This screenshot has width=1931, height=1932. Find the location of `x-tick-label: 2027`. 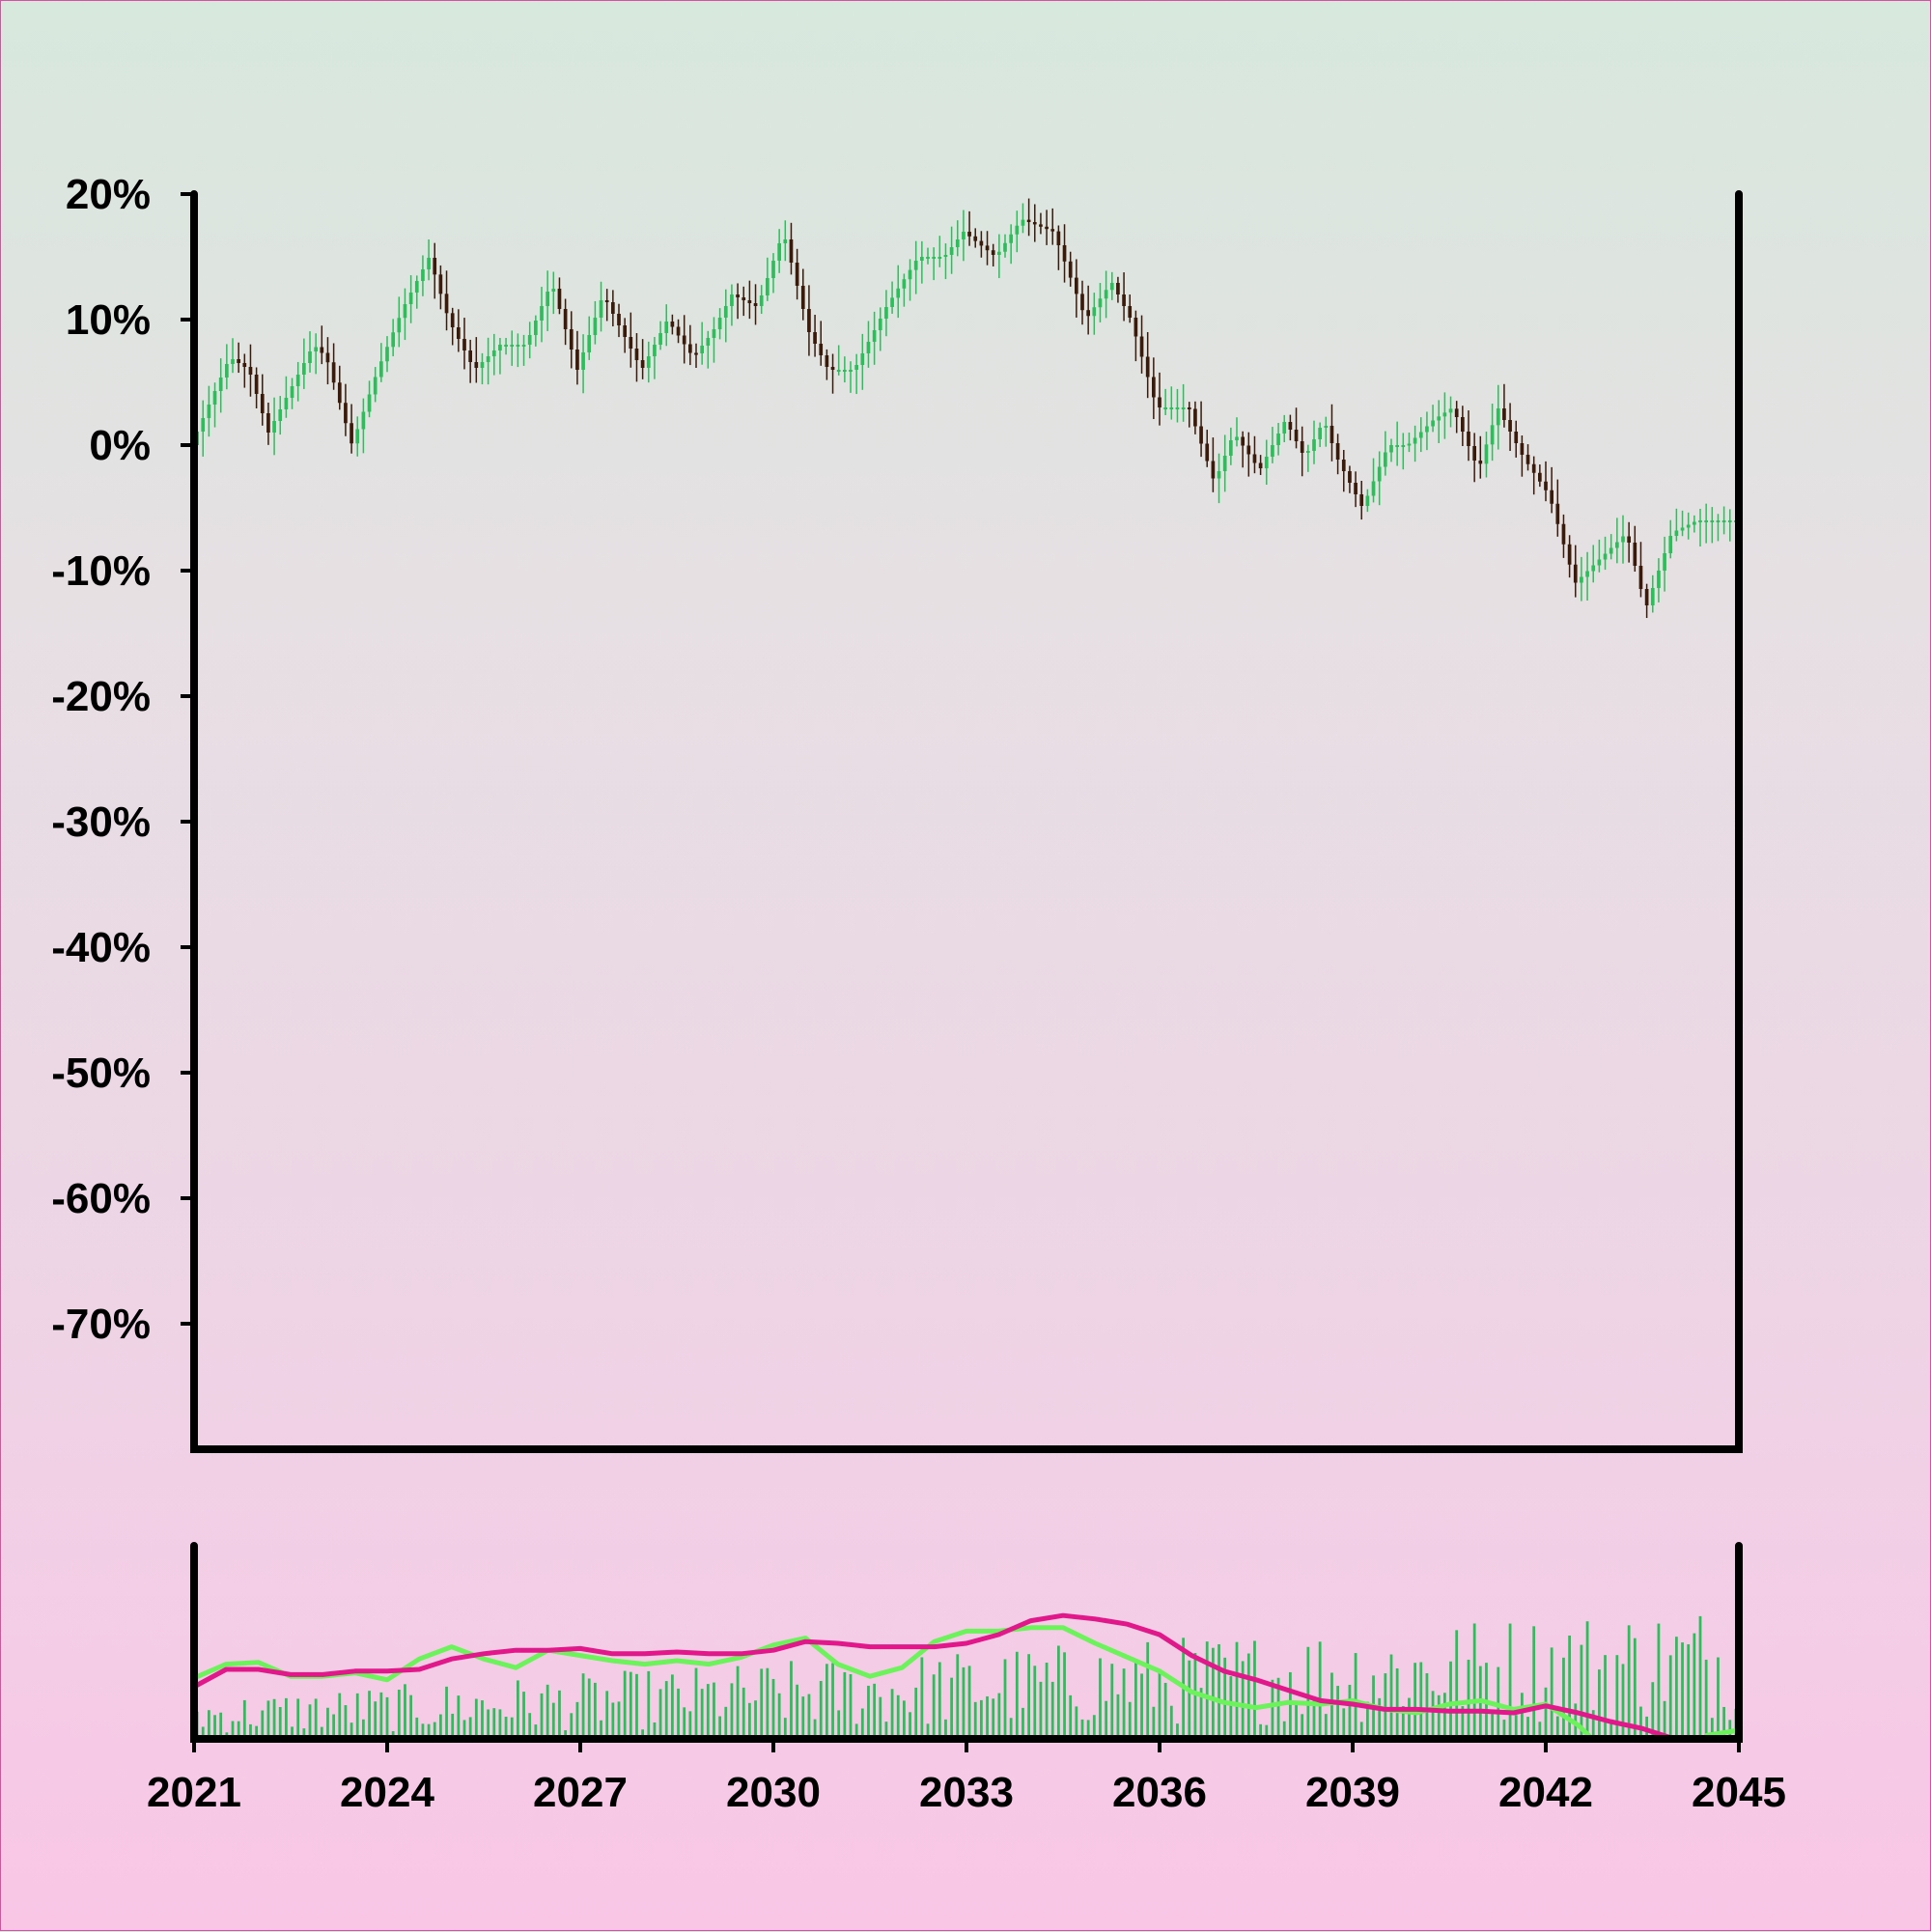

x-tick-label: 2027 is located at coordinates (580, 1793).